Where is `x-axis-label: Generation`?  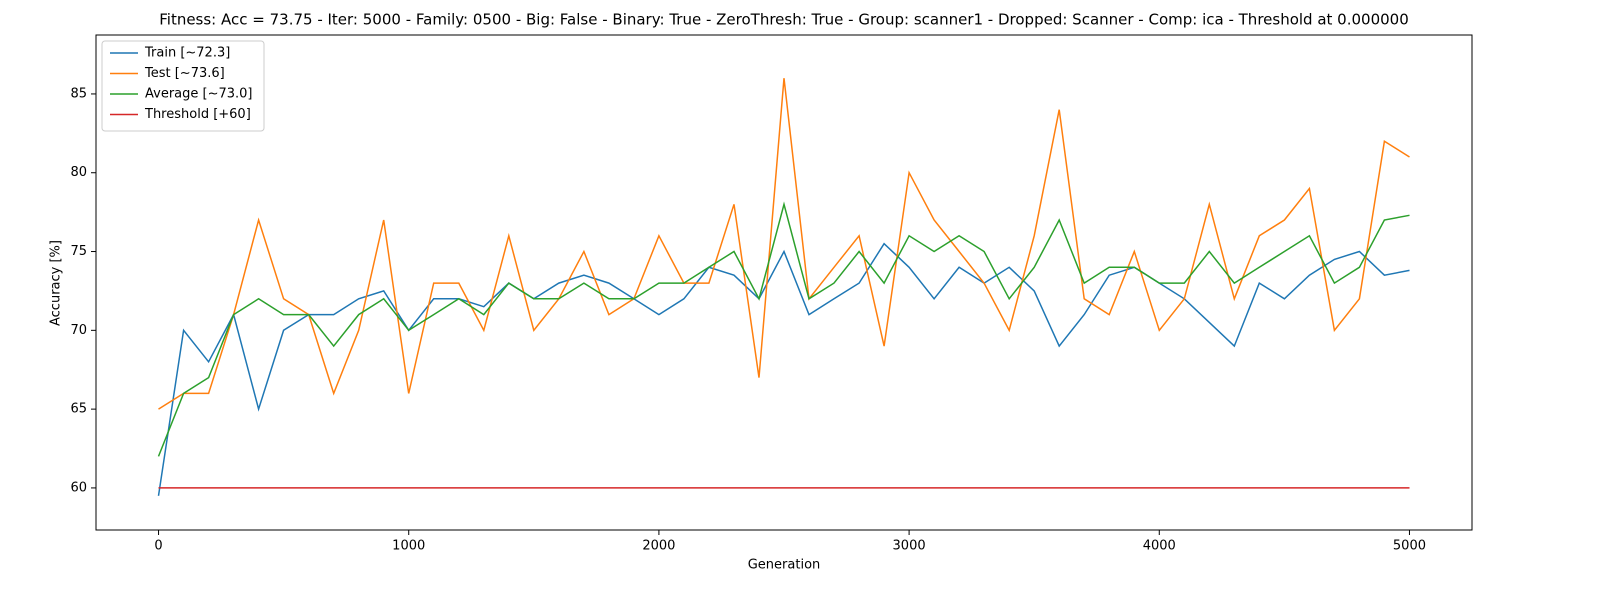
x-axis-label: Generation is located at coordinates (784, 565).